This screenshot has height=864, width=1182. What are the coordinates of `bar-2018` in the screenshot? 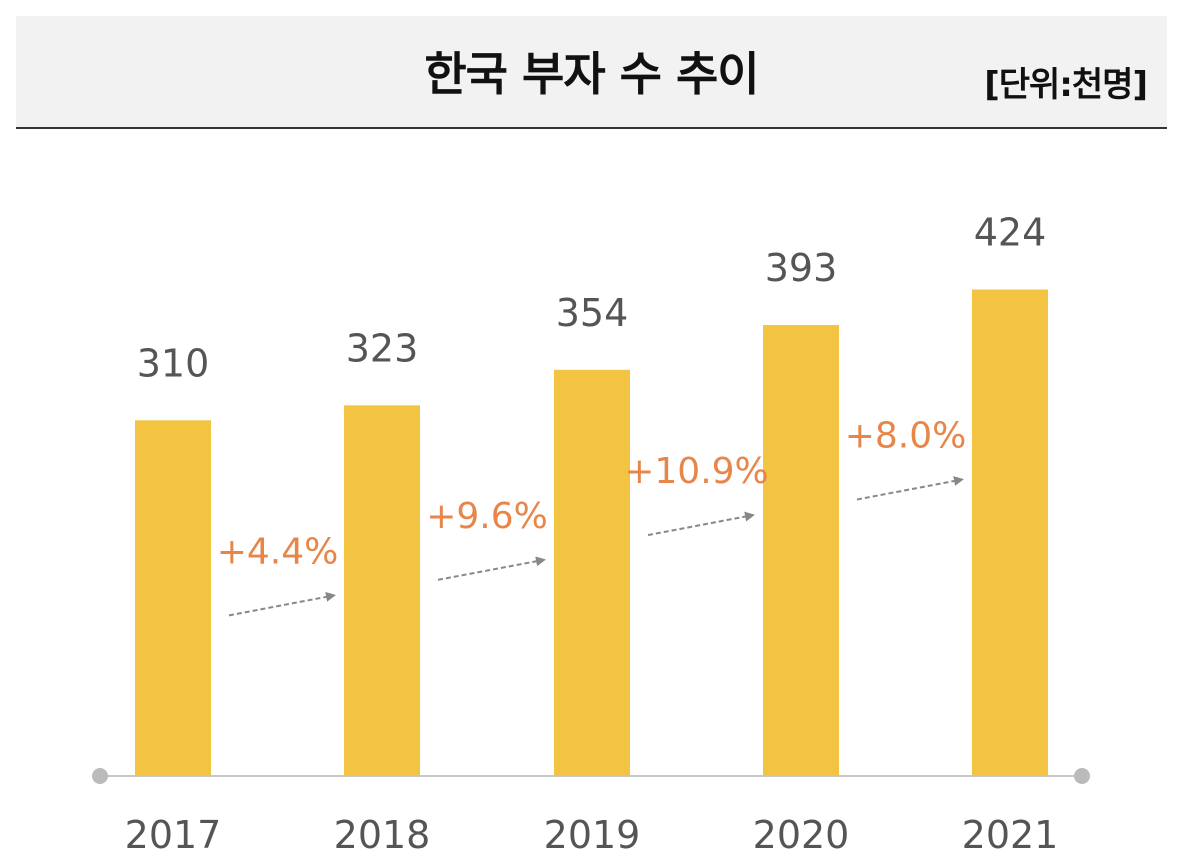 It's located at (382, 590).